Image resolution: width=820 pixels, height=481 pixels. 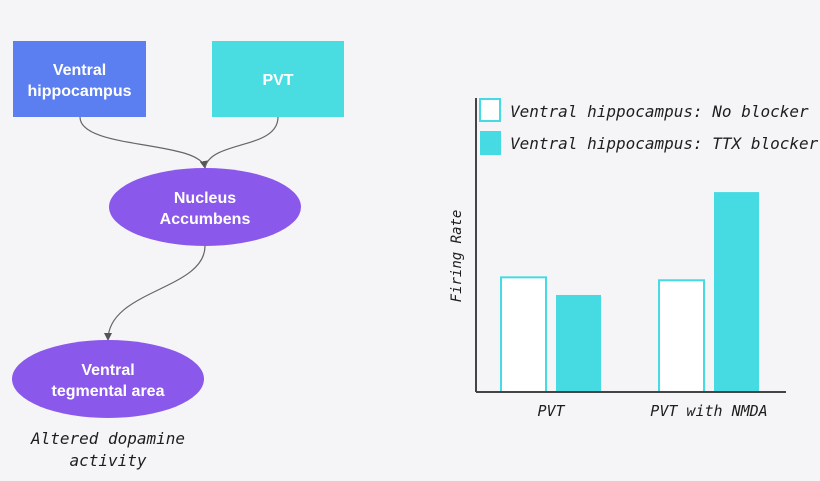 I want to click on edge-pvt-to-accumbens, so click(x=241, y=142).